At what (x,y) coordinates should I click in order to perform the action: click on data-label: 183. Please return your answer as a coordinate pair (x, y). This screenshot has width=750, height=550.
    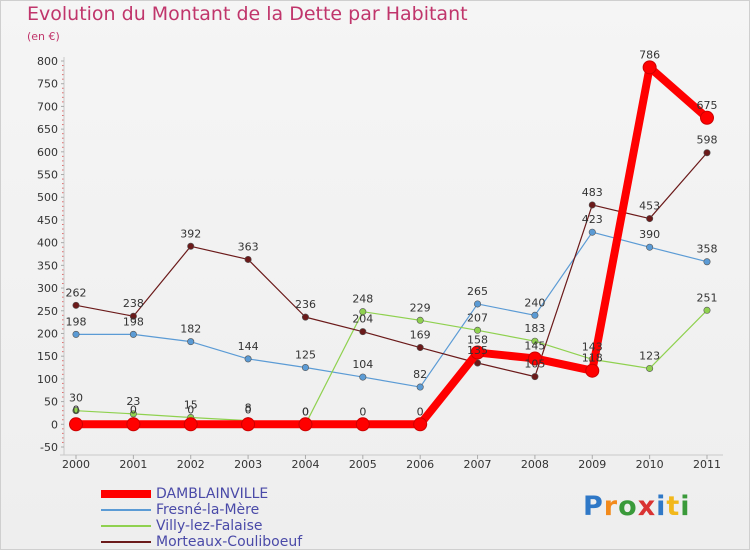
    Looking at the image, I should click on (534, 328).